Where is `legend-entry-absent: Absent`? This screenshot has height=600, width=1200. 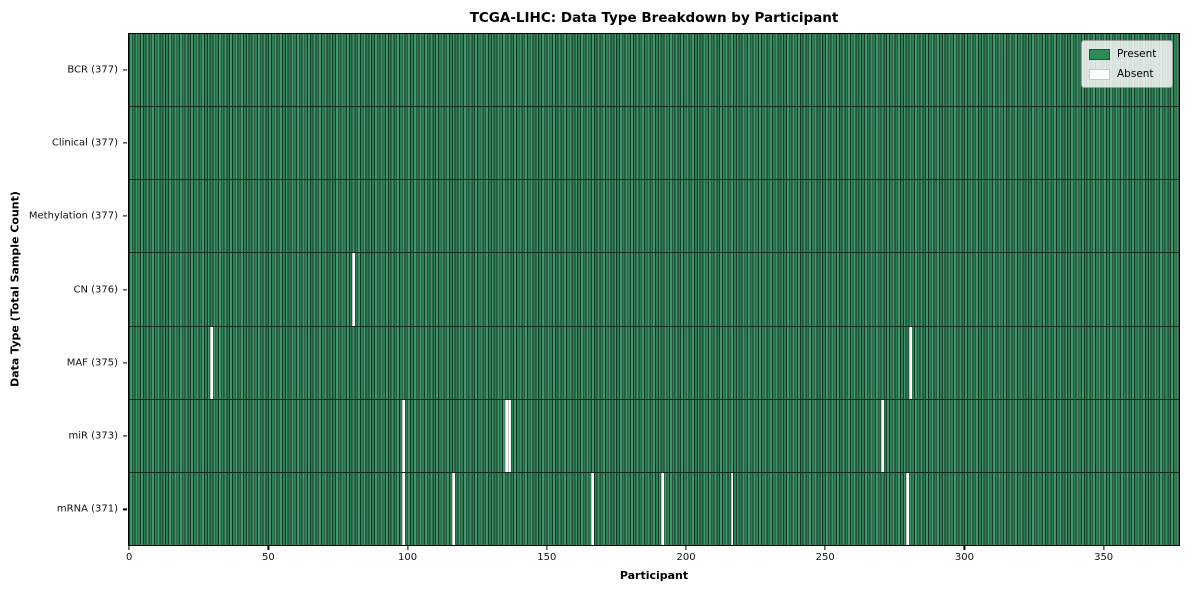
legend-entry-absent: Absent is located at coordinates (1127, 74).